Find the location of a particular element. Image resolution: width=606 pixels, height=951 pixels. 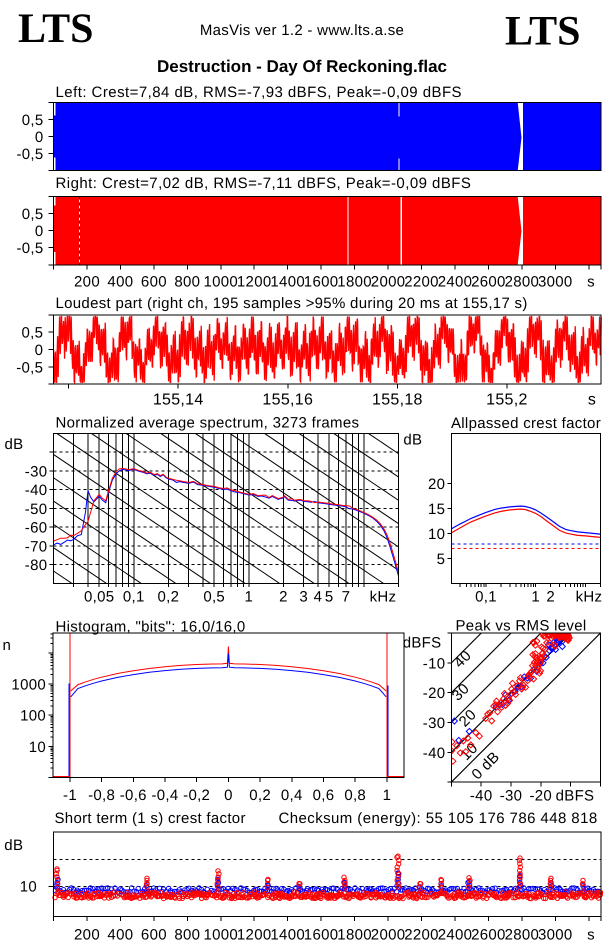

svg-text: 155,2 is located at coordinates (507, 400).